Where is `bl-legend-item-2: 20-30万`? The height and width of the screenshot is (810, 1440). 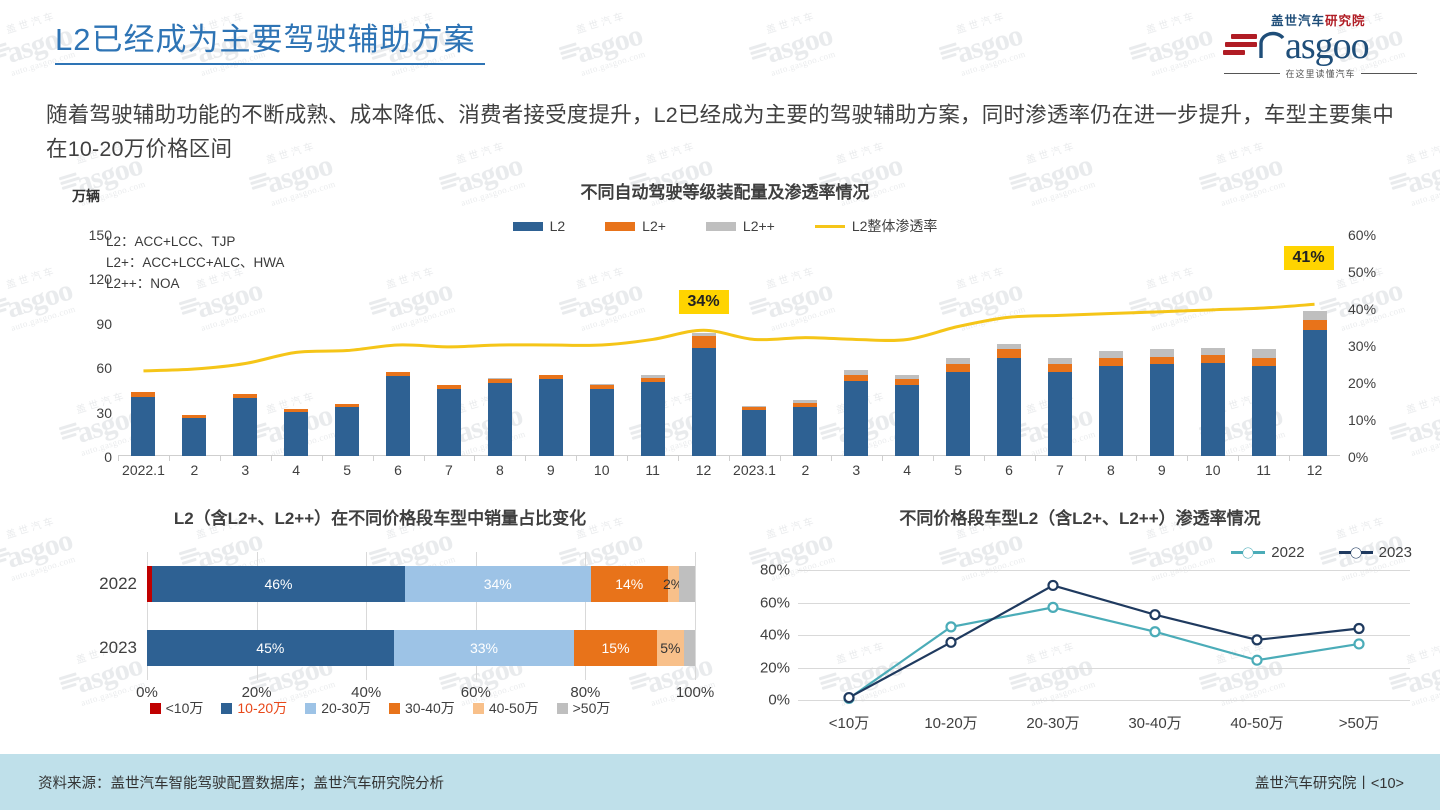 bl-legend-item-2: 20-30万 is located at coordinates (338, 708).